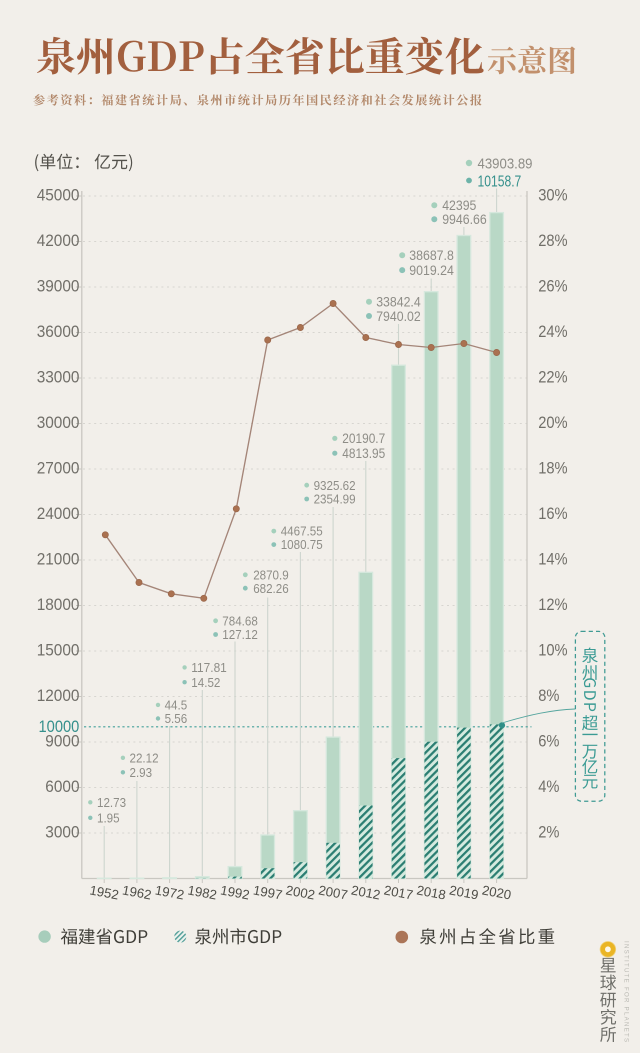  I want to click on svg-text: 10000, so click(59, 727).